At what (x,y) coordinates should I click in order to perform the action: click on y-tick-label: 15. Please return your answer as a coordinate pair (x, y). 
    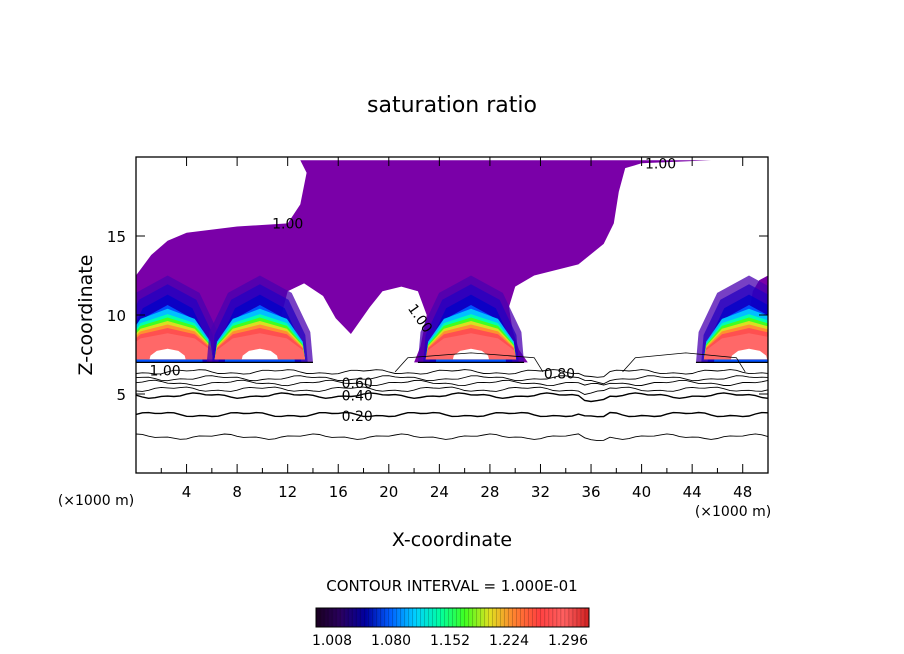
    Looking at the image, I should click on (116, 237).